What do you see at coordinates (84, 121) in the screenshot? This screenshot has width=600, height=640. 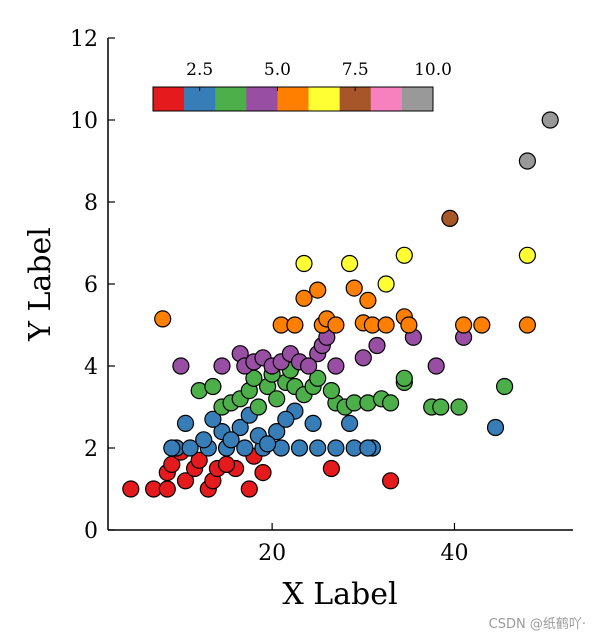 I see `y-tick-label: 10` at bounding box center [84, 121].